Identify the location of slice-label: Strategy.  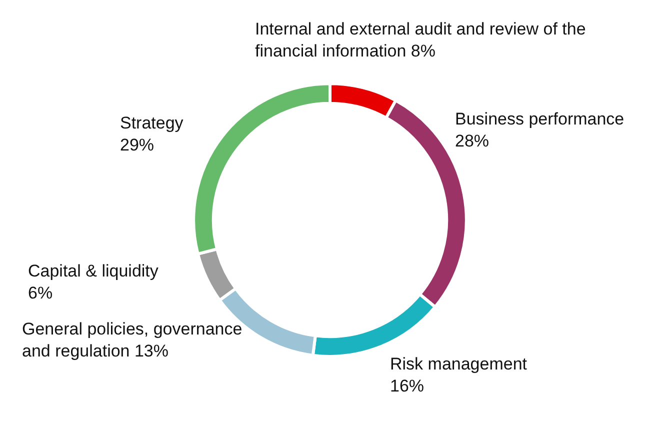
(154, 123).